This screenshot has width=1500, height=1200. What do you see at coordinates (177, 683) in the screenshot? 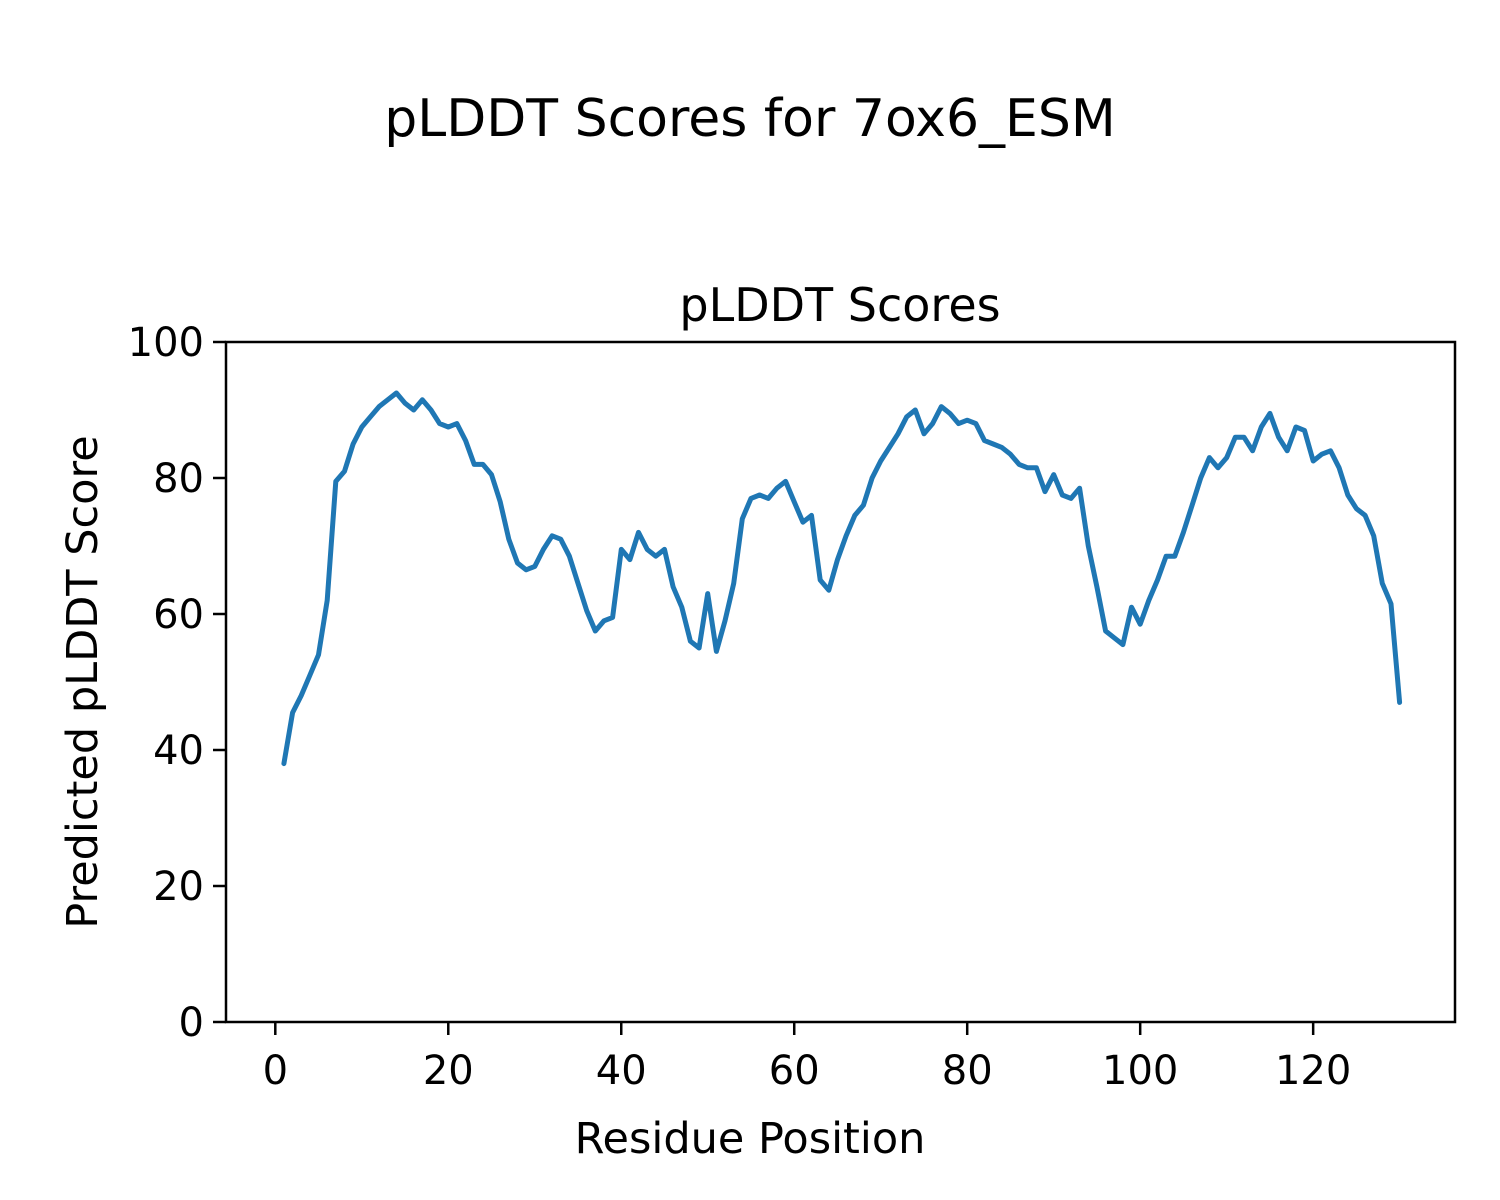
I see `y-axis-ticks: 0 20 40 60 80 100` at bounding box center [177, 683].